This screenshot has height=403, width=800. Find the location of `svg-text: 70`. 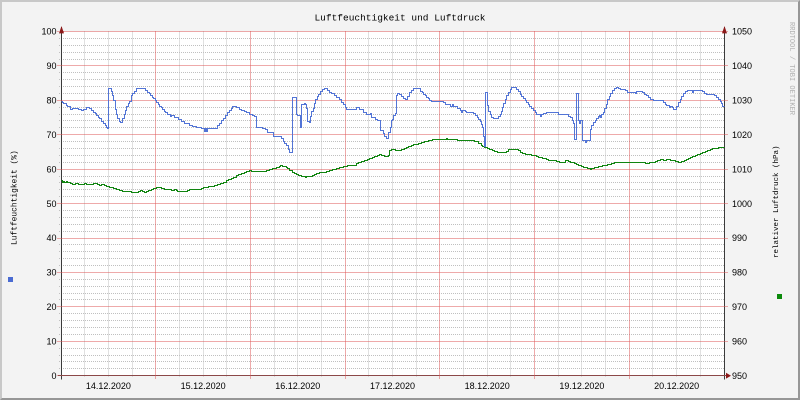

svg-text: 70 is located at coordinates (51, 135).